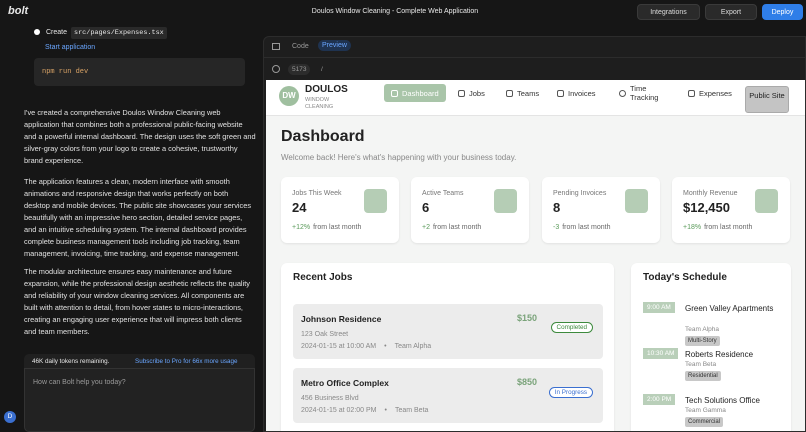 The height and width of the screenshot is (432, 806). I want to click on reload-button, so click(276, 69).